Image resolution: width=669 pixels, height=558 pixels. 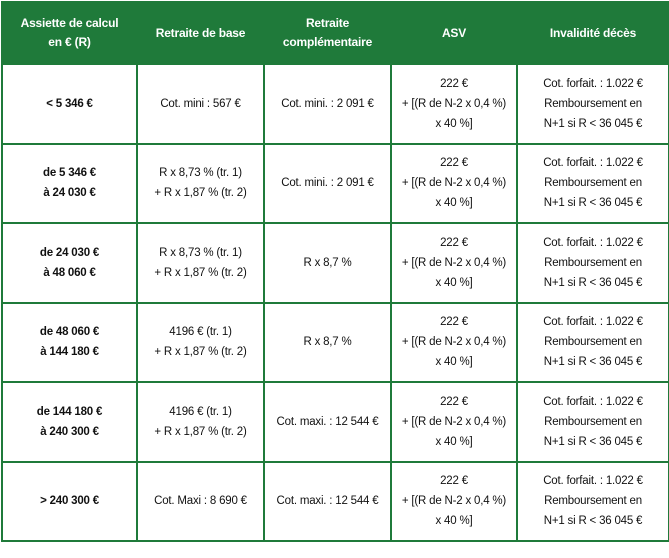 I want to click on cell-line: de 24 030 €, so click(x=69, y=252).